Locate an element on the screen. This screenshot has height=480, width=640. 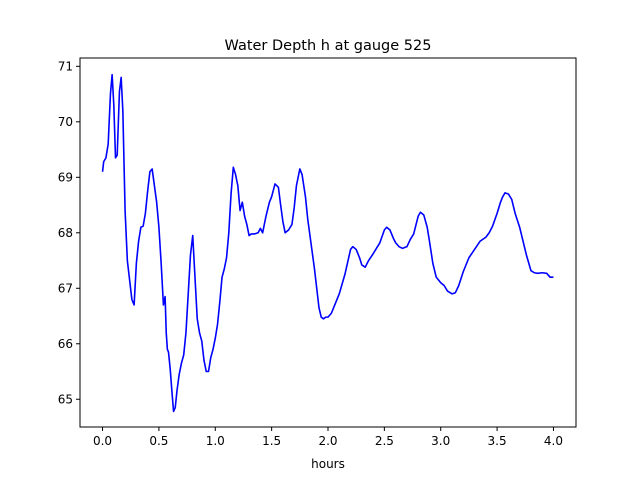
x-tick-label: 0.5 is located at coordinates (158, 441).